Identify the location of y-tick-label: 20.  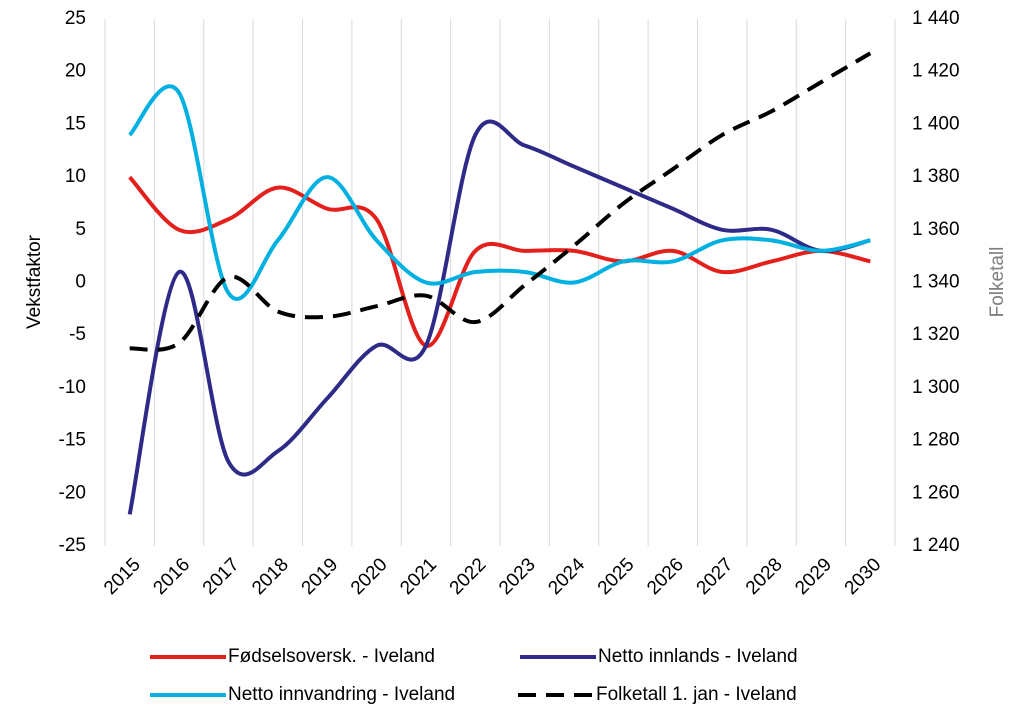
(75, 71).